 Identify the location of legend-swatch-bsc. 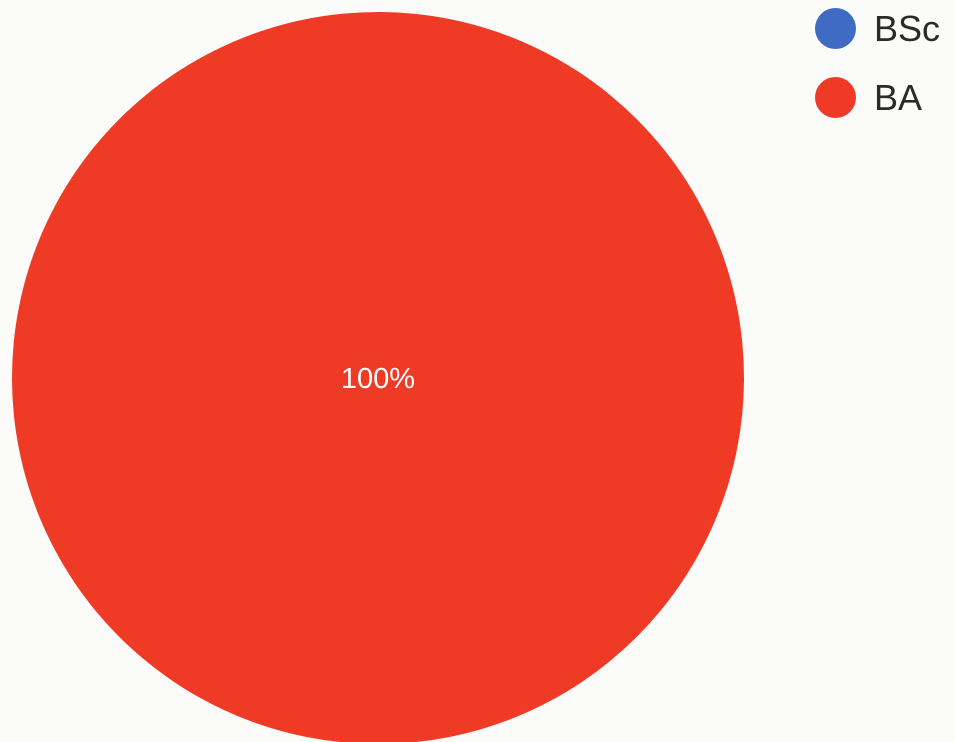
(835, 28).